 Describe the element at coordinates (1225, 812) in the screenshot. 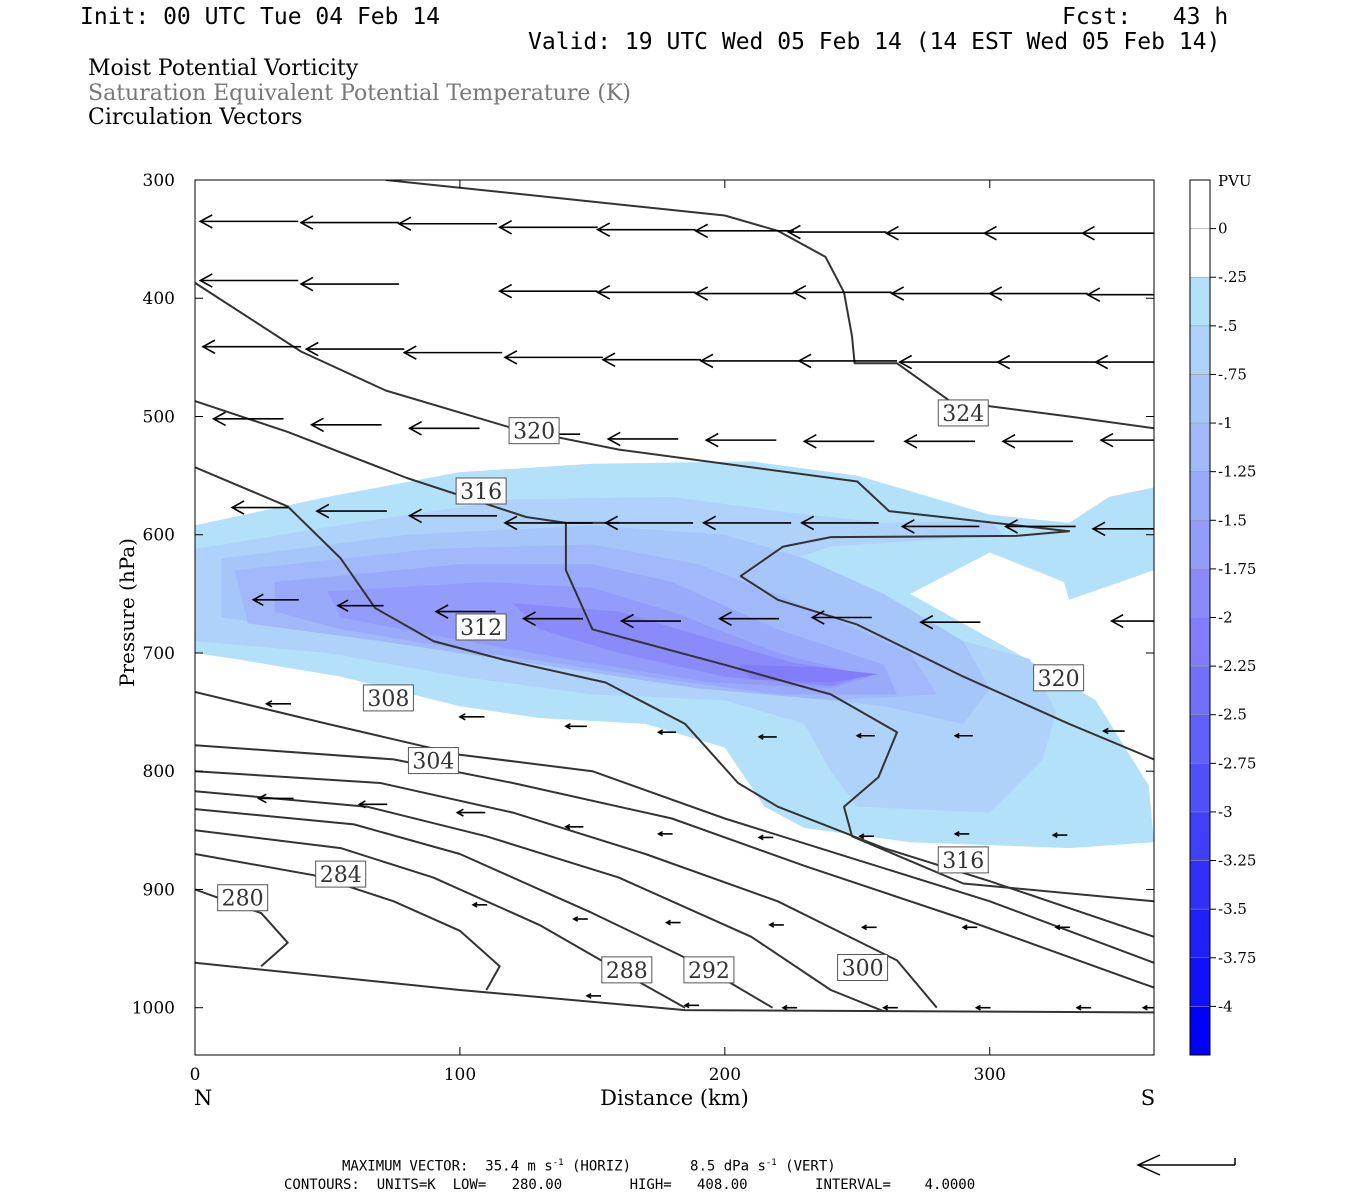

I see `colorbar-label: -3` at that location.